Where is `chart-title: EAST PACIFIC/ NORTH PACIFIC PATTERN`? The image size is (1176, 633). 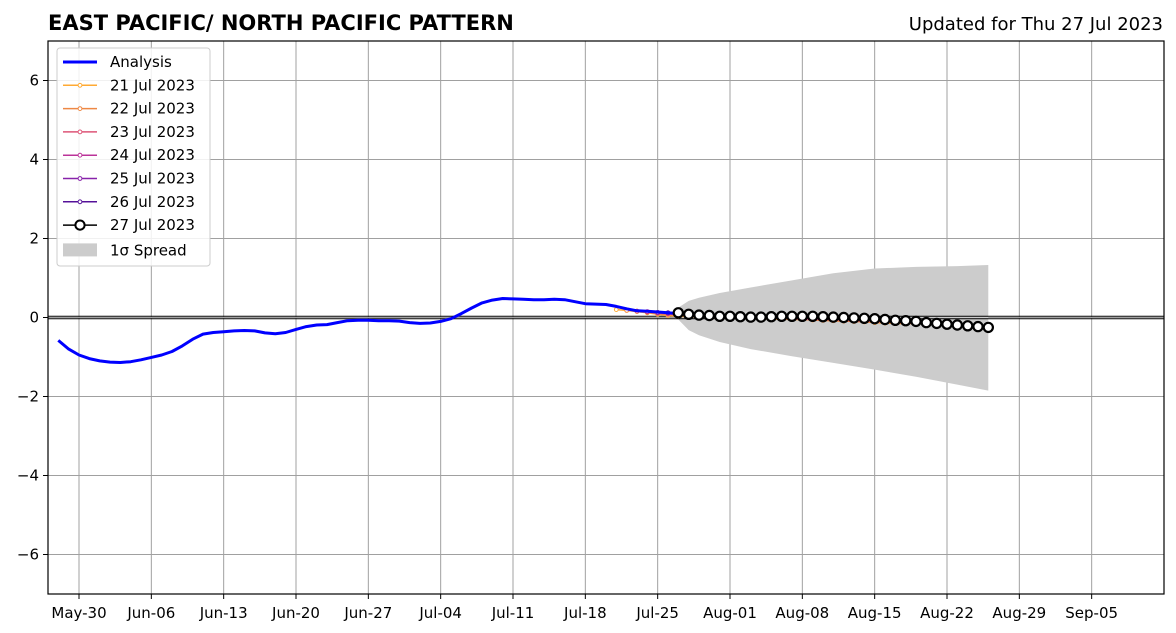 chart-title: EAST PACIFIC/ NORTH PACIFIC PATTERN is located at coordinates (281, 23).